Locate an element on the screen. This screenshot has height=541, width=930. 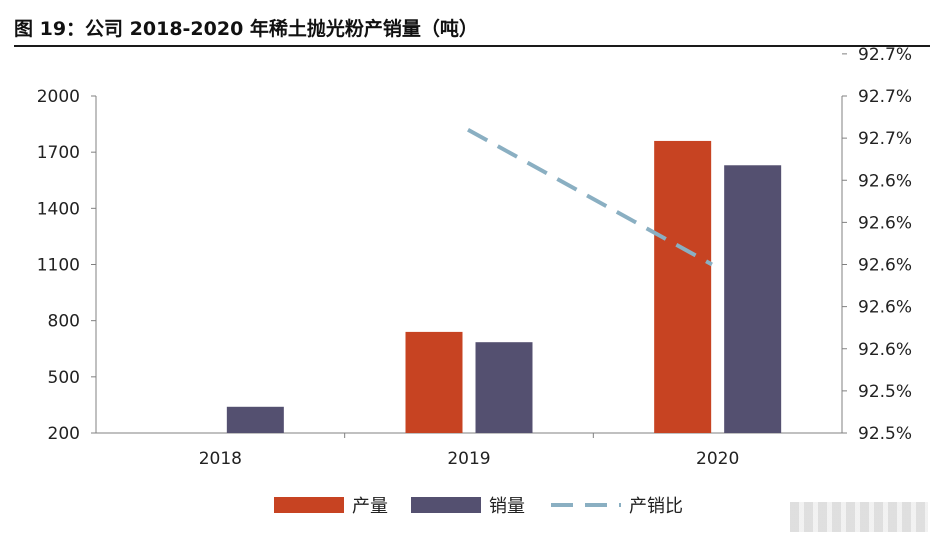
title-divider is located at coordinates (472, 46).